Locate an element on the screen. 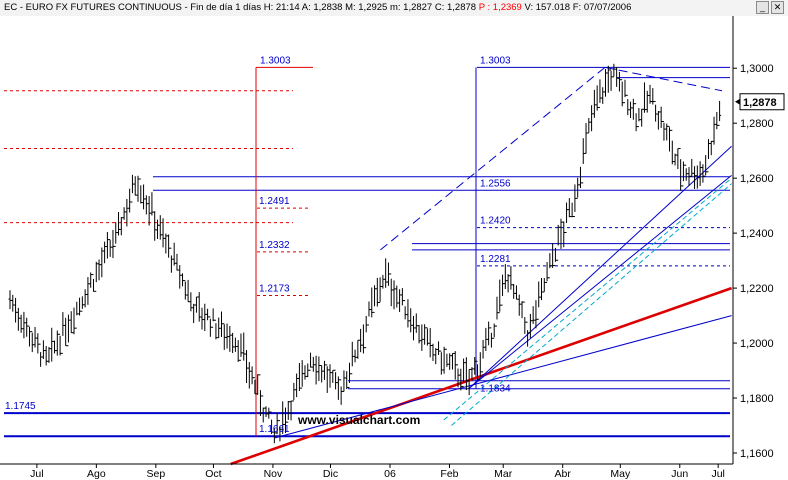 This screenshot has width=788, height=480. level-label: 1.2281 is located at coordinates (495, 259).